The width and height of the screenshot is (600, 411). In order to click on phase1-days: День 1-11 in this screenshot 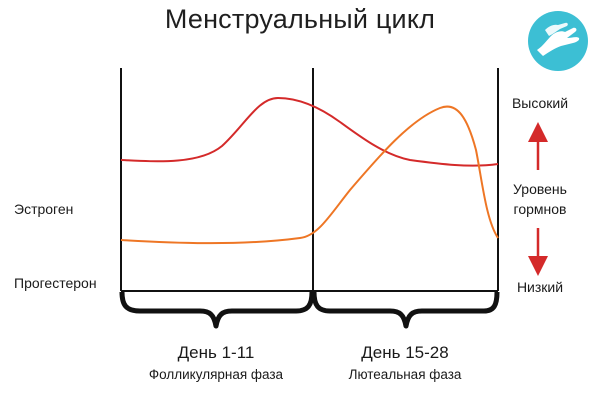, I will do `click(216, 352)`.